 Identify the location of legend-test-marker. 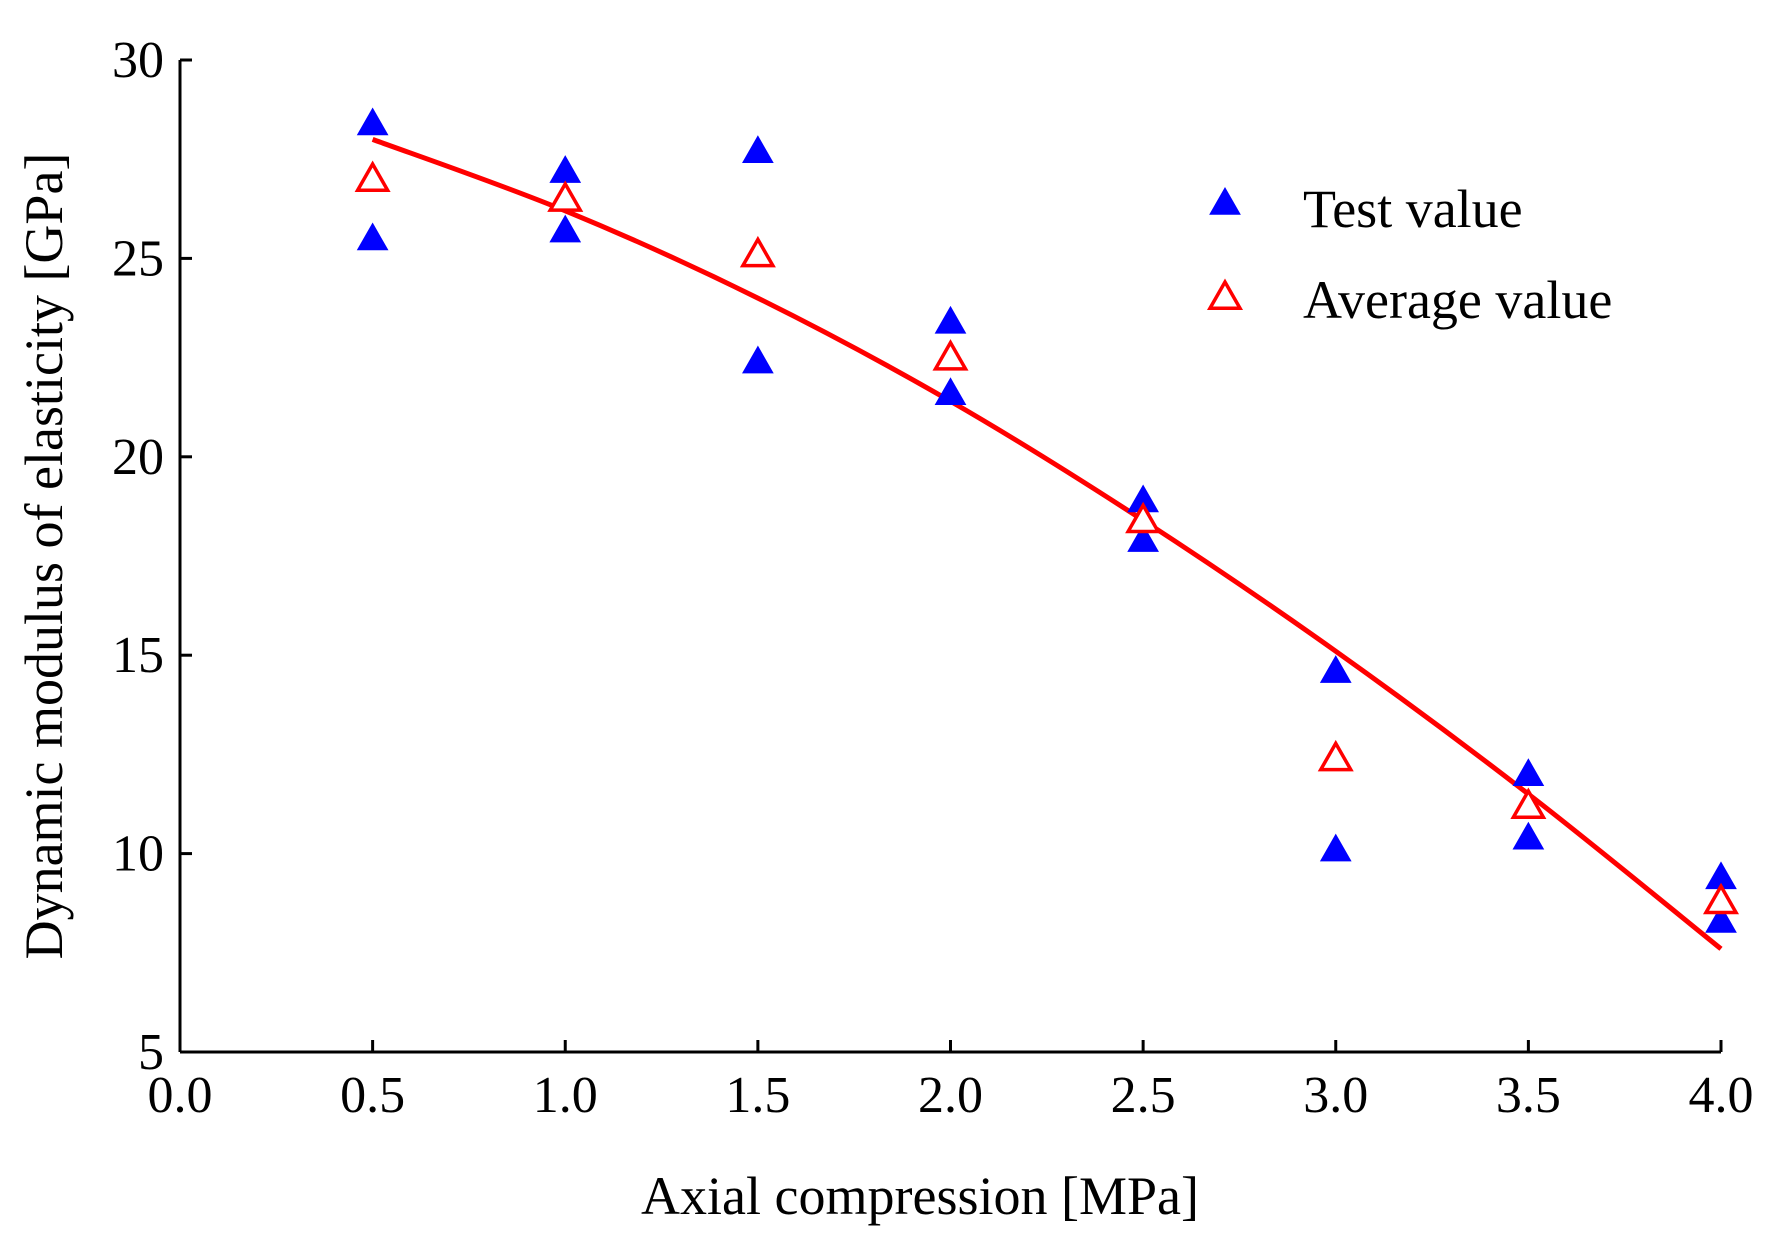
(1225, 200).